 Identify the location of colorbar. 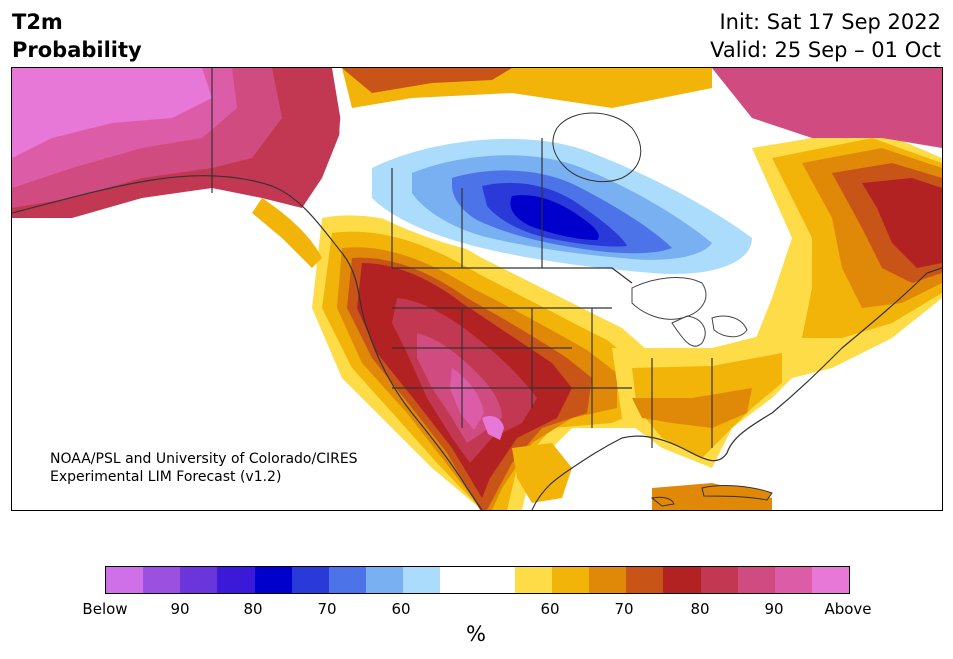
(477, 580).